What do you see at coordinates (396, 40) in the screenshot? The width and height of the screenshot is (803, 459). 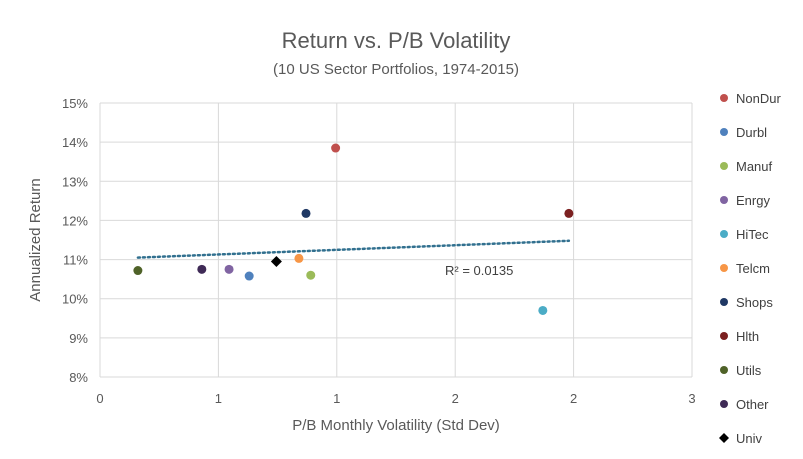 I see `chart-title: Return vs. P/B Volatility` at bounding box center [396, 40].